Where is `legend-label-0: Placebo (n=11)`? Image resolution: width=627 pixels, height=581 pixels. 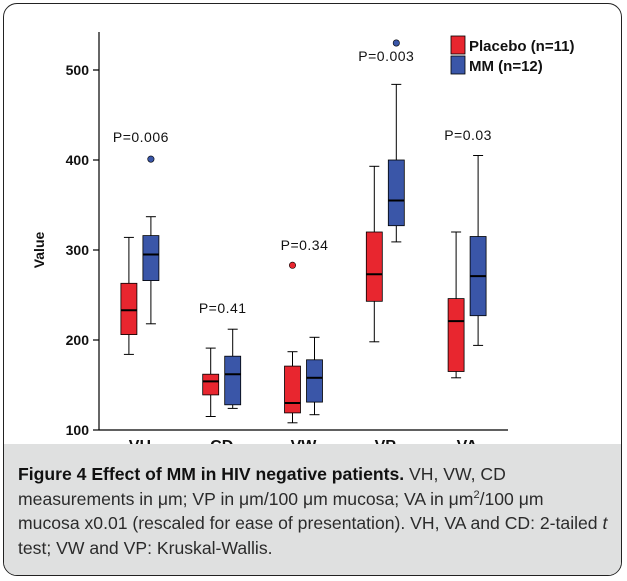
legend-label-0: Placebo (n=11) is located at coordinates (521, 46).